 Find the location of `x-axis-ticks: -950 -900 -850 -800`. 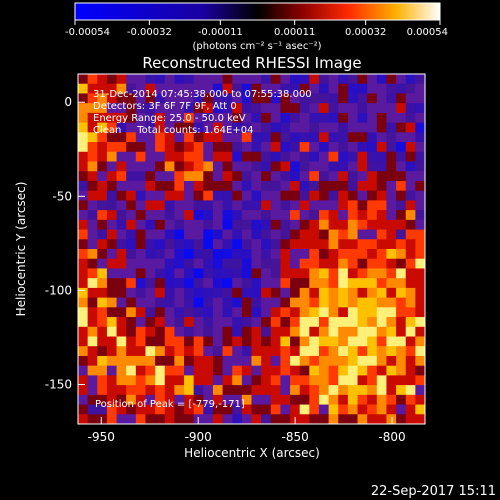

x-axis-ticks: -950 -900 -850 -800 is located at coordinates (247, 430).